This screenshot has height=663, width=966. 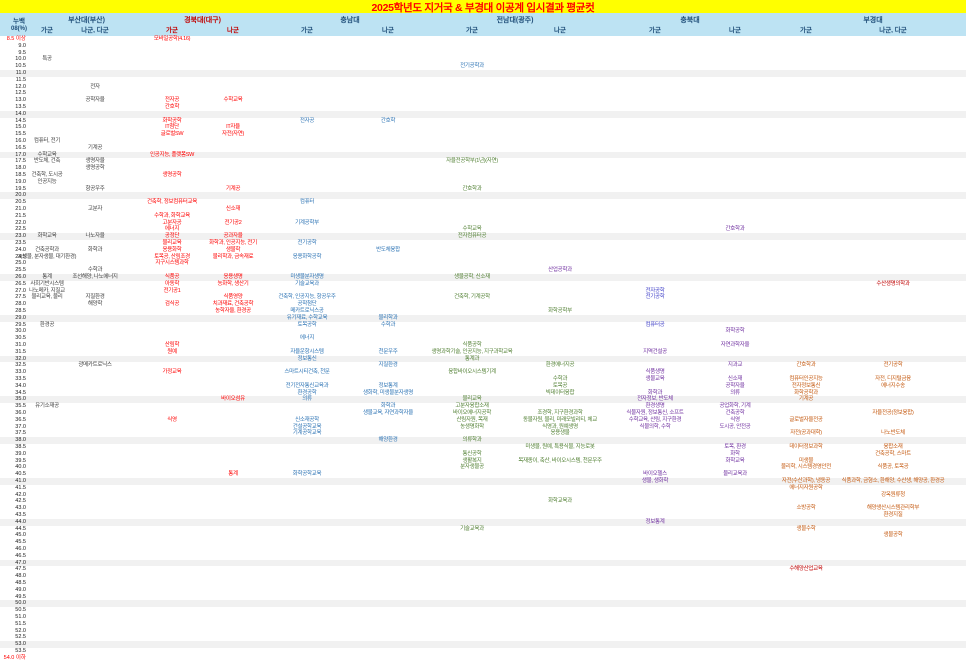 What do you see at coordinates (20, 569) in the screenshot?
I see `row-percentile-label: 47.5` at bounding box center [20, 569].